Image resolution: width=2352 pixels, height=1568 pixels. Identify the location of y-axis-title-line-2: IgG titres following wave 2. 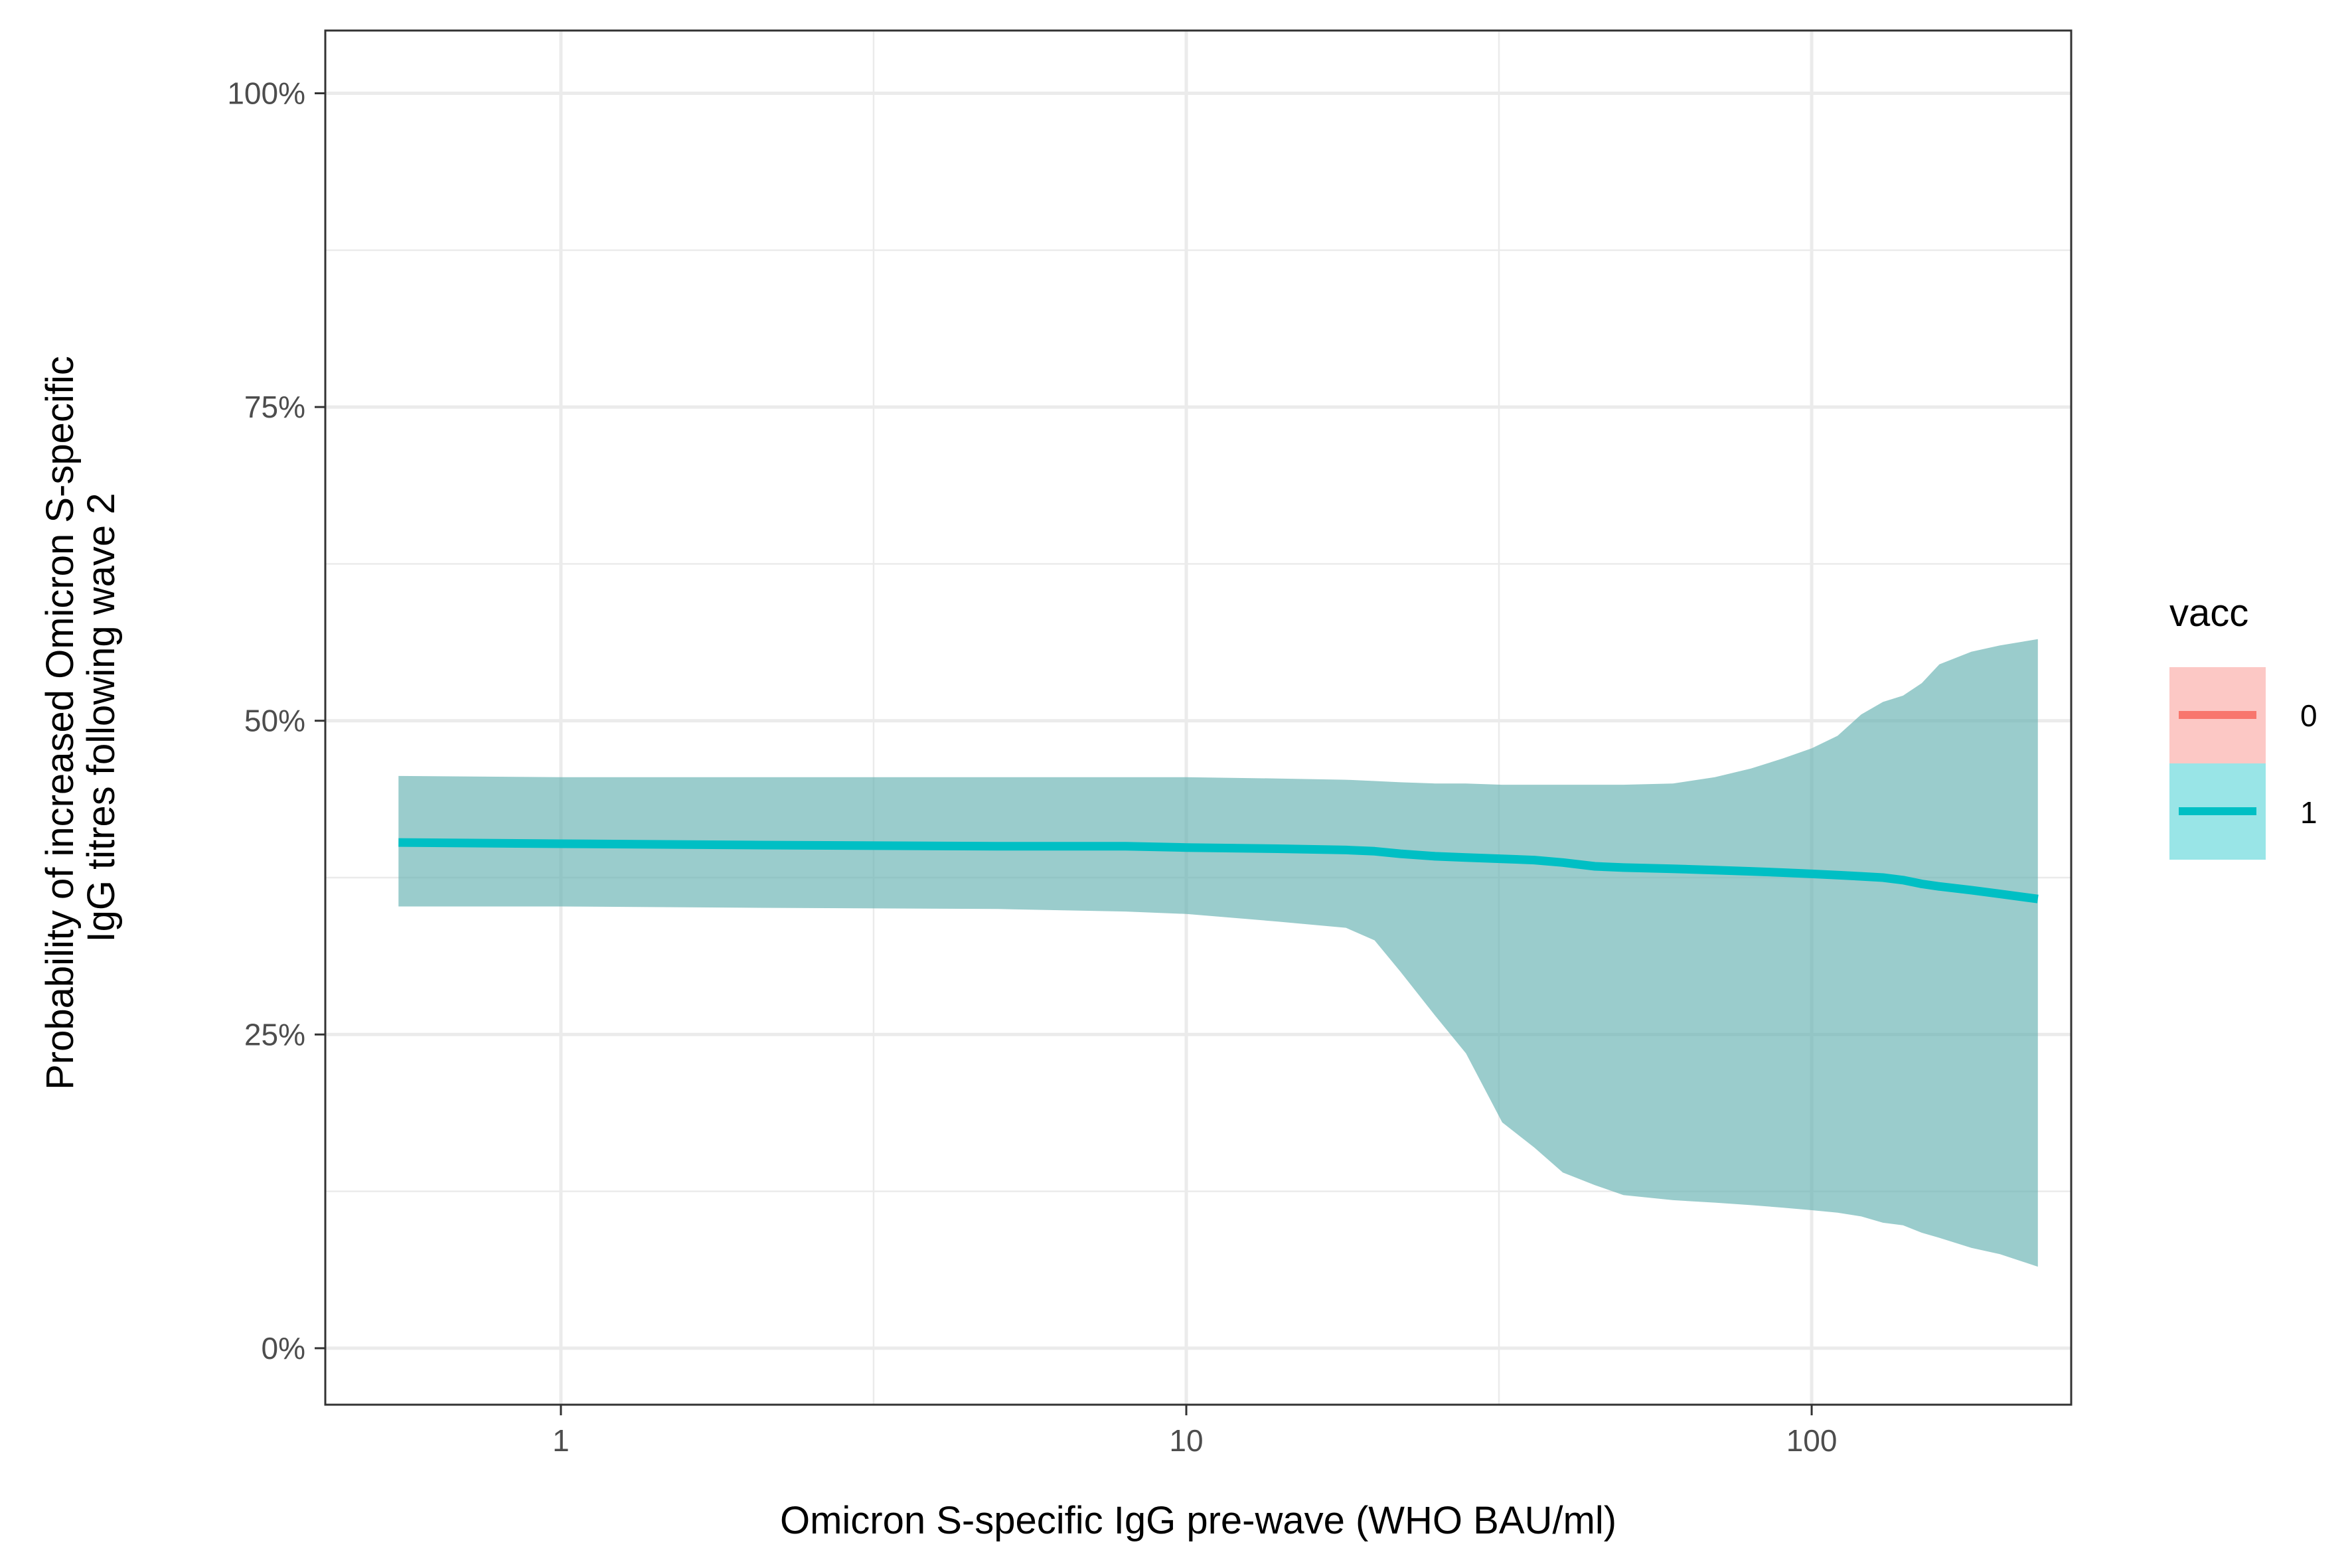
(102, 718).